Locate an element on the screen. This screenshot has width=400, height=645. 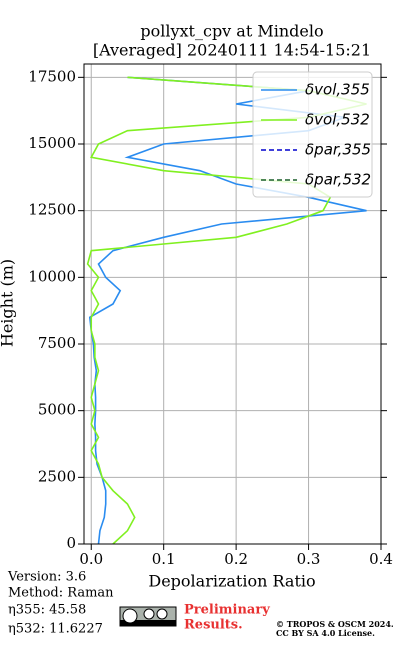
y-tick-label: 10000 is located at coordinates (52, 276).